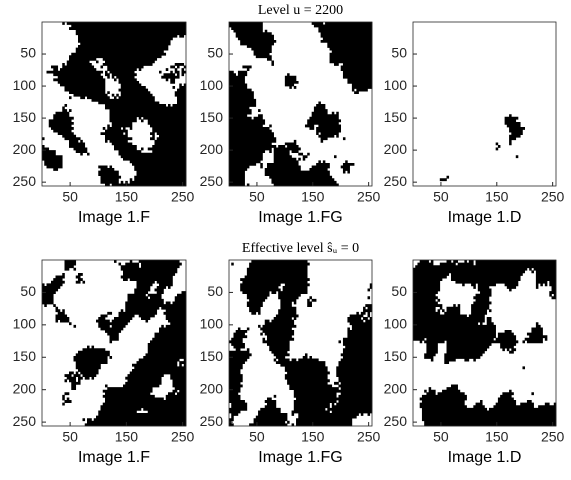 This screenshot has height=480, width=571. Describe the element at coordinates (300, 248) in the screenshot. I see `panel-title: Effective level ŝᵤ = 0` at that location.